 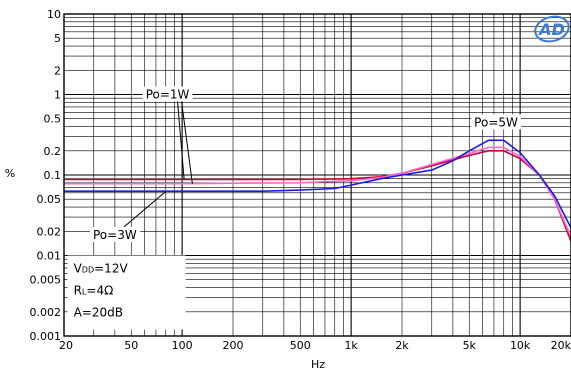 I want to click on x-tick-label: 10k, so click(x=520, y=345).